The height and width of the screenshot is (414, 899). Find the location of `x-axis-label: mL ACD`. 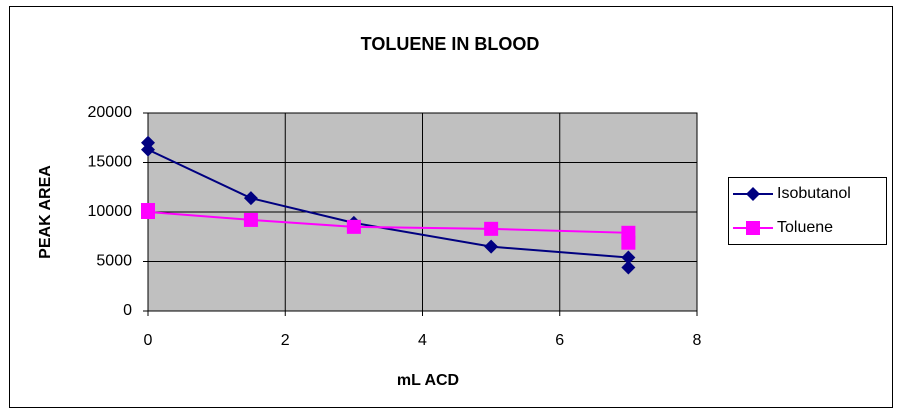

x-axis-label: mL ACD is located at coordinates (428, 380).